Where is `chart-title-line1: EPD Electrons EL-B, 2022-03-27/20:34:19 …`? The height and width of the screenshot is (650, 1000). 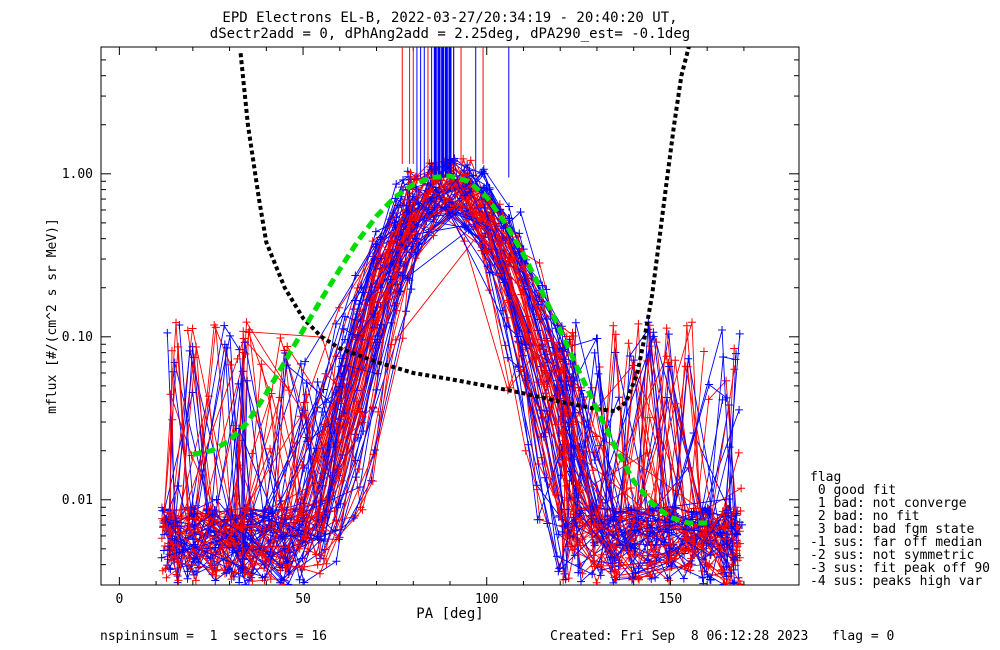
chart-title-line1: EPD Electrons EL-B, 2022-03-27/20:34:19 … is located at coordinates (449, 18).